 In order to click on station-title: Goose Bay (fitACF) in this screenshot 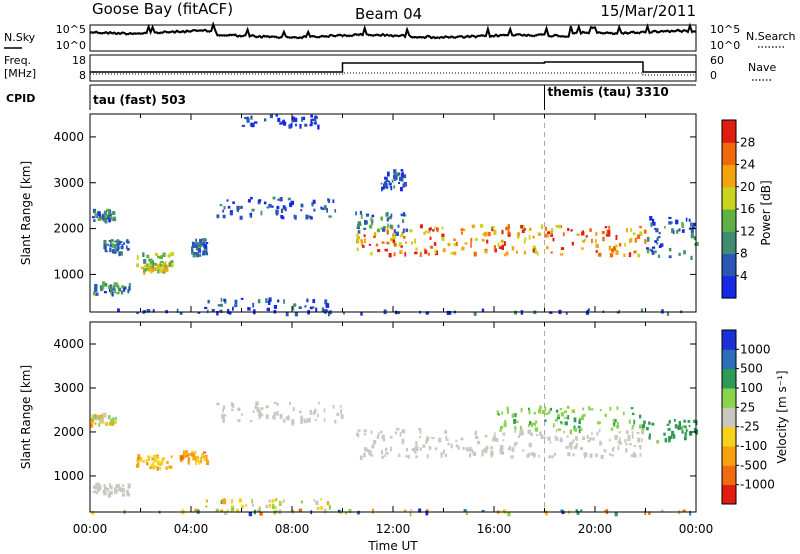, I will do `click(162, 9)`.